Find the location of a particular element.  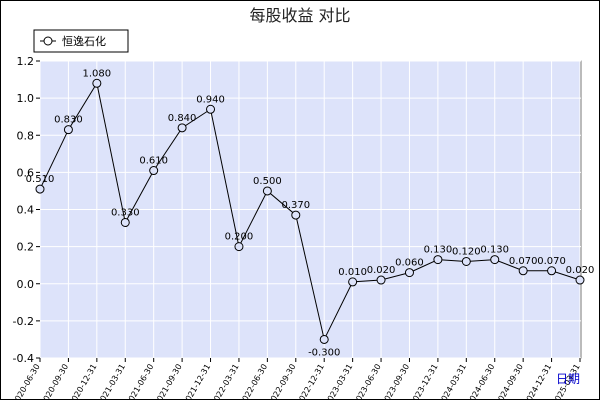

x-tick-label: 2021-03-31 is located at coordinates (111, 381).